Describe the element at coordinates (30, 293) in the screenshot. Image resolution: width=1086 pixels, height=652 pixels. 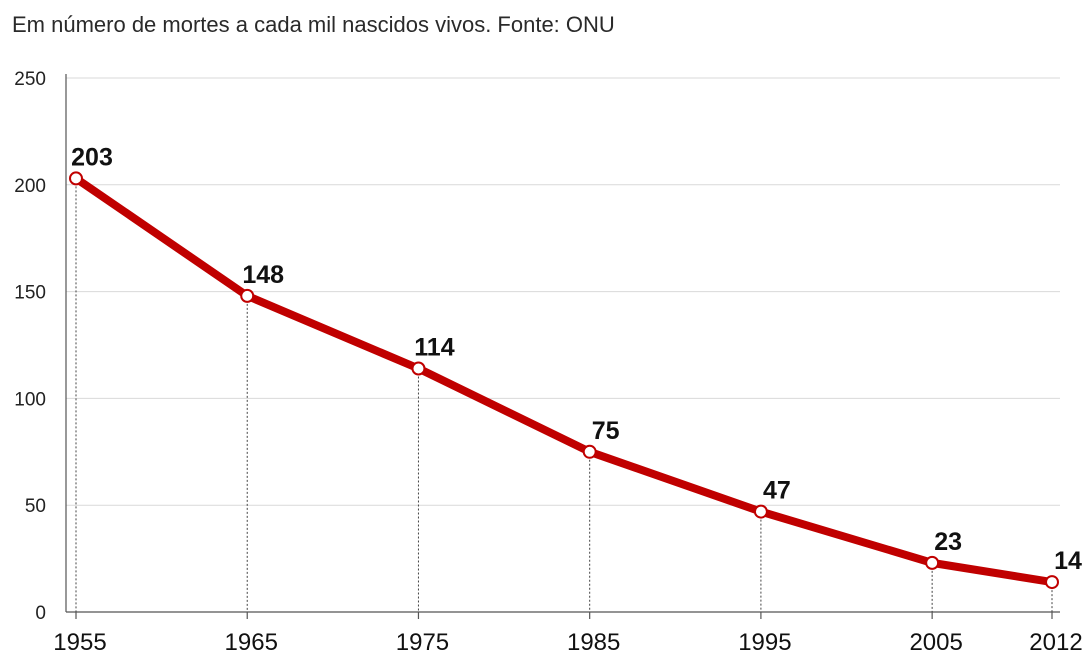
I see `y-tick-label-150: 150` at that location.